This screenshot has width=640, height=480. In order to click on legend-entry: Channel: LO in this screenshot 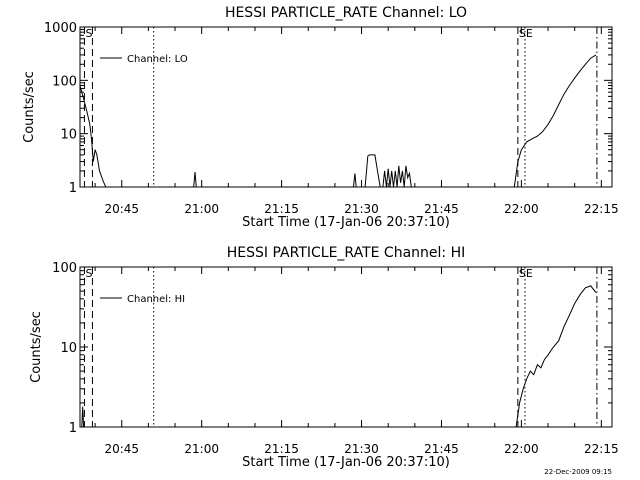, I will do `click(157, 59)`.